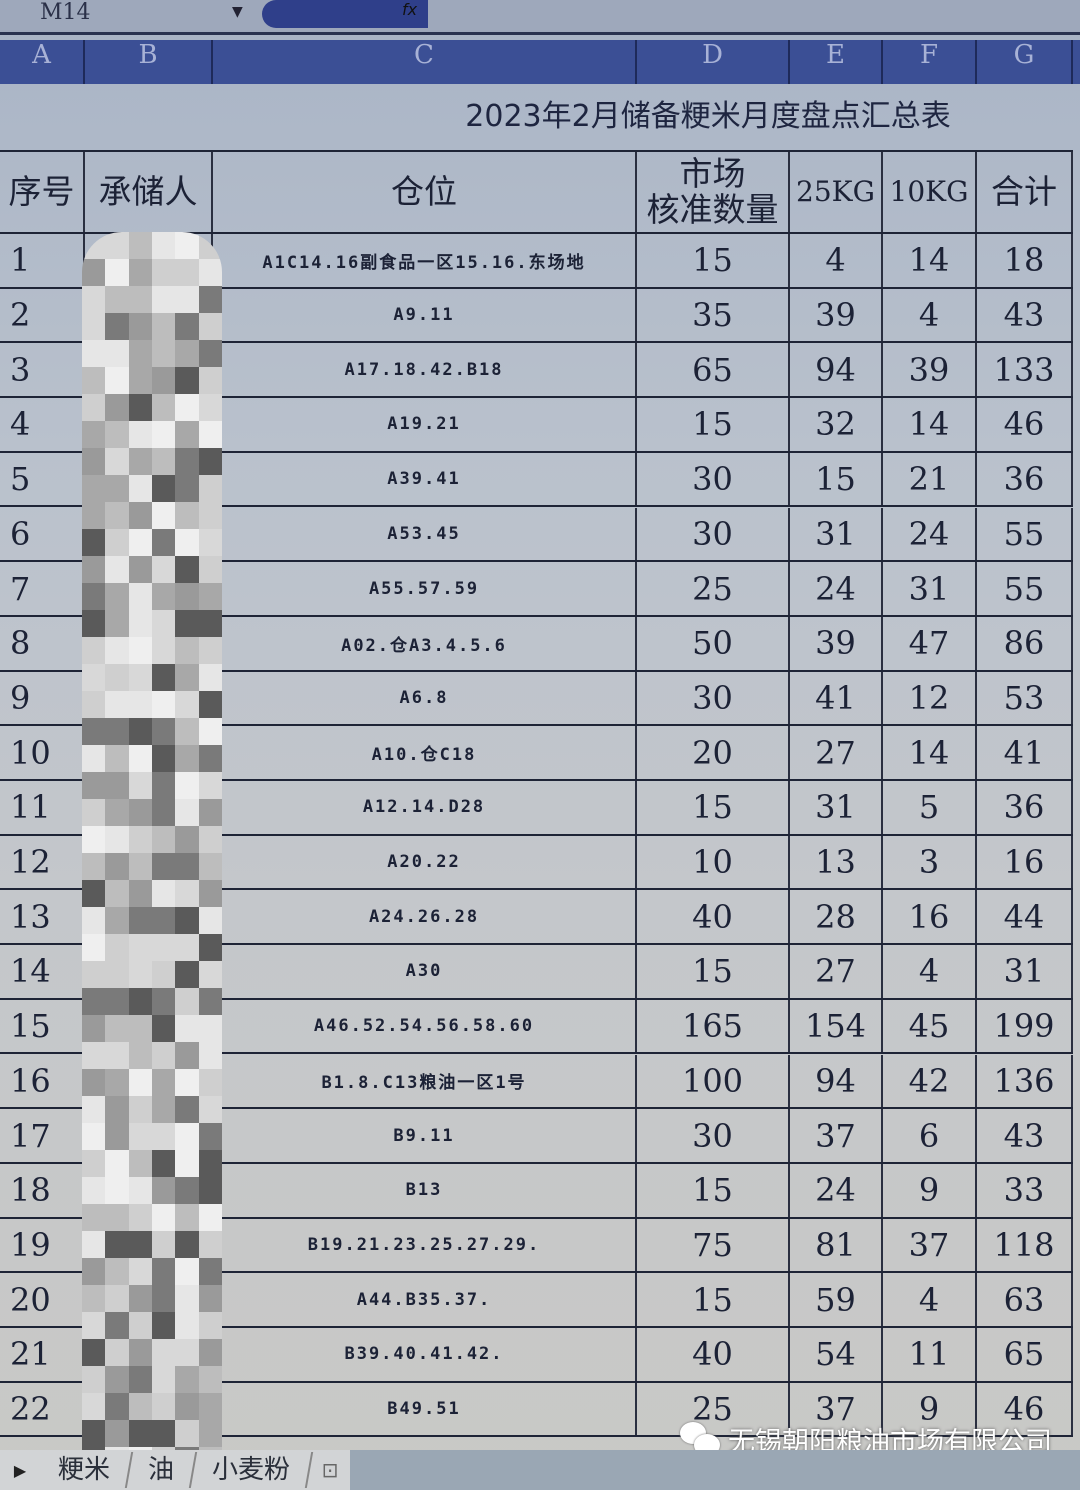  What do you see at coordinates (836, 862) in the screenshot?
I see `qty-25kg-cell: 13` at bounding box center [836, 862].